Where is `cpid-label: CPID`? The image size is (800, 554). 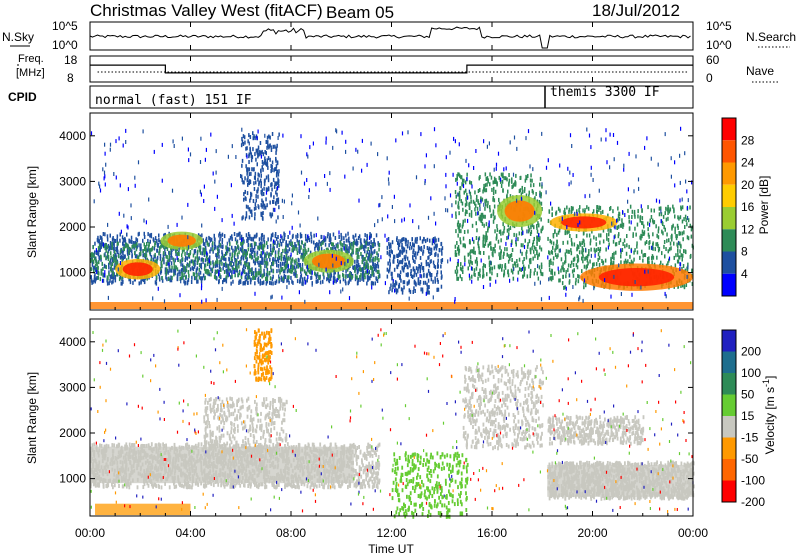
cpid-label: CPID is located at coordinates (22, 97).